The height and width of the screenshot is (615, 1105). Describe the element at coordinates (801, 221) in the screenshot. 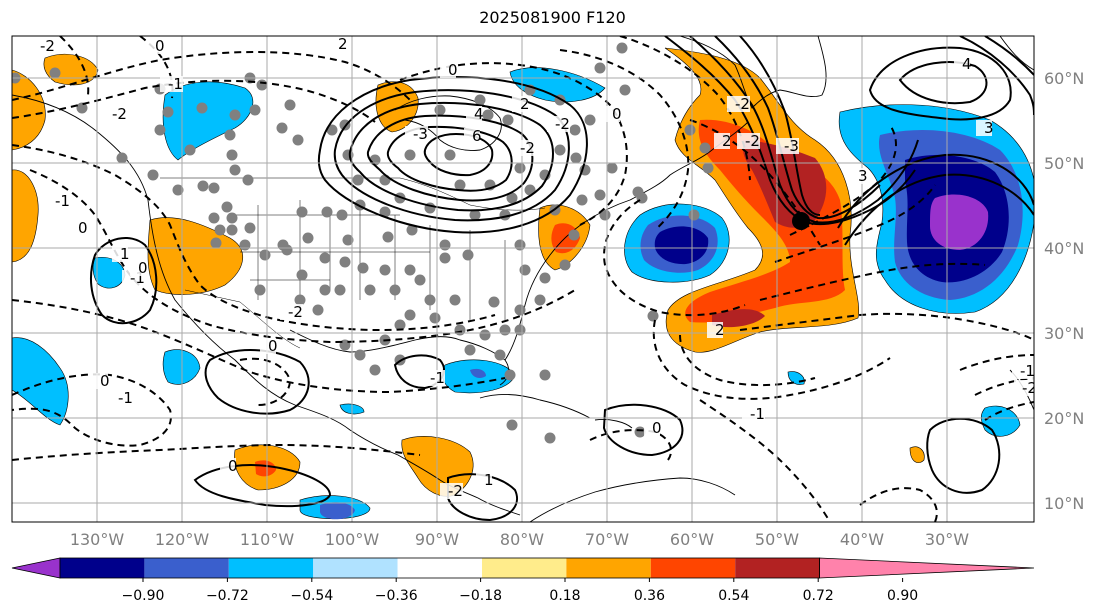

I see `storm-center-marker` at that location.